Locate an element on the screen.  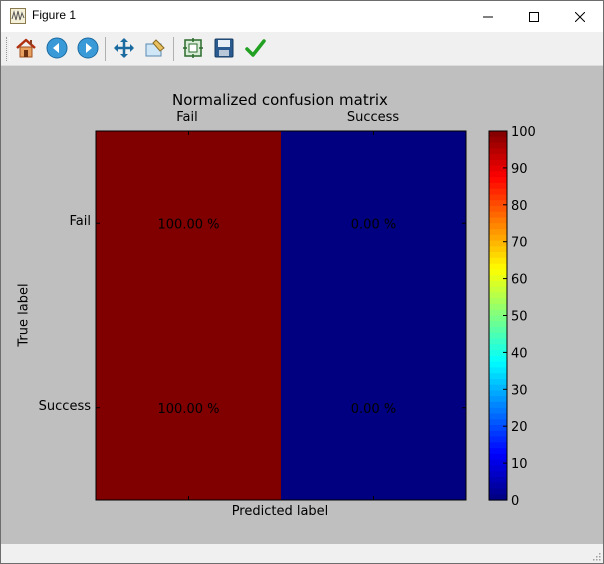
colorbar-tick-label: 40 is located at coordinates (519, 353).